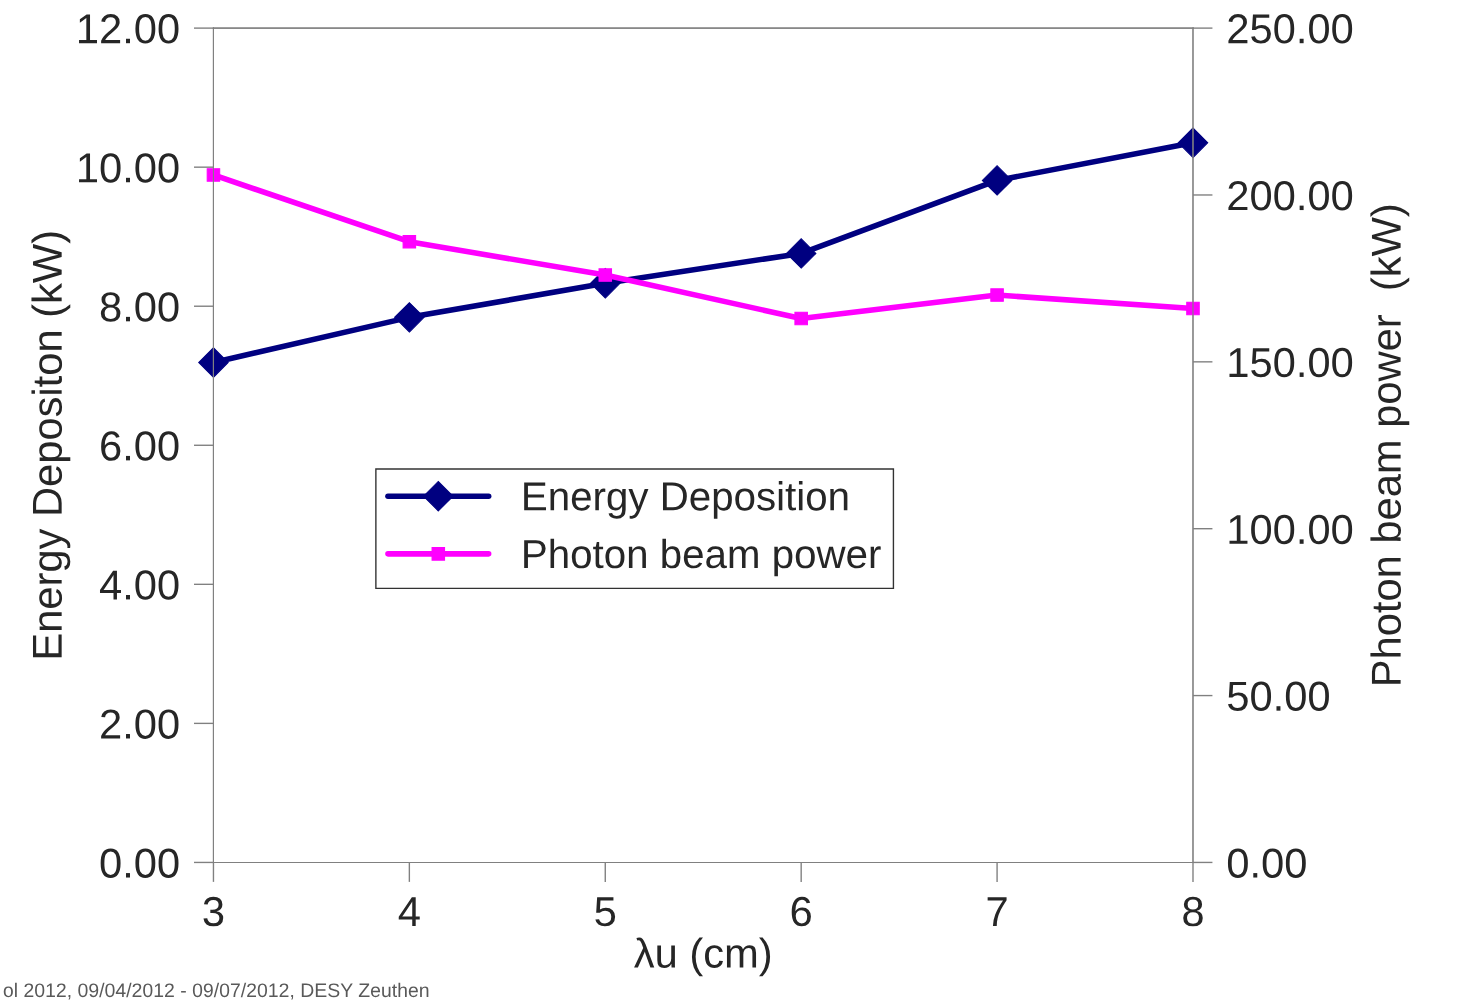 This screenshot has width=1462, height=1004. I want to click on text: ol 2012, 09/04/2012 - 09/07/2012, DESY Zeuthen, so click(216, 991).